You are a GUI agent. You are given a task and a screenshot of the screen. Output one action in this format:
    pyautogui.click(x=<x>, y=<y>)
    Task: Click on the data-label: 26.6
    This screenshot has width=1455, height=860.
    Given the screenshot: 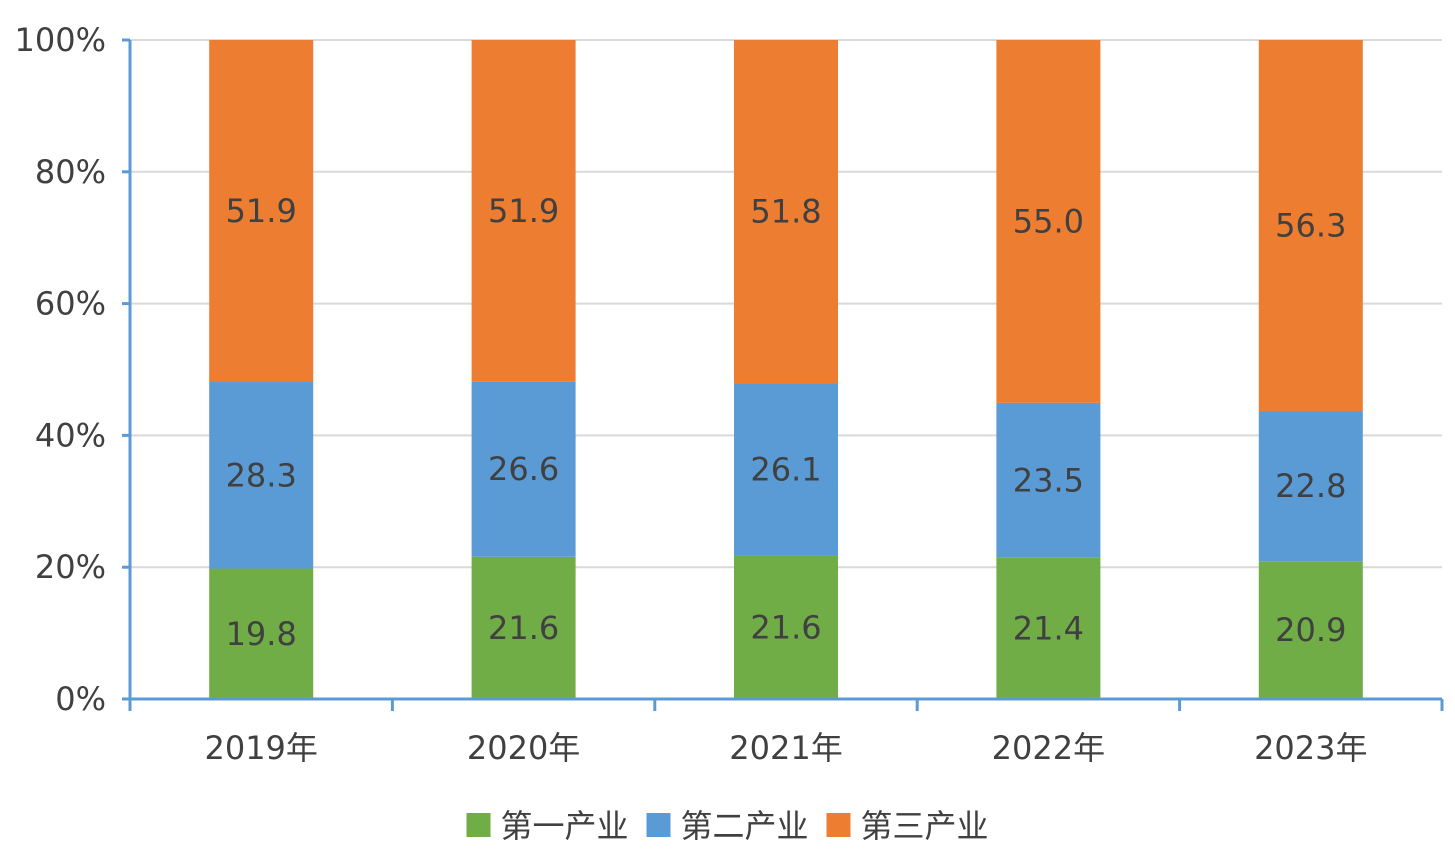 What is the action you would take?
    pyautogui.click(x=523, y=469)
    